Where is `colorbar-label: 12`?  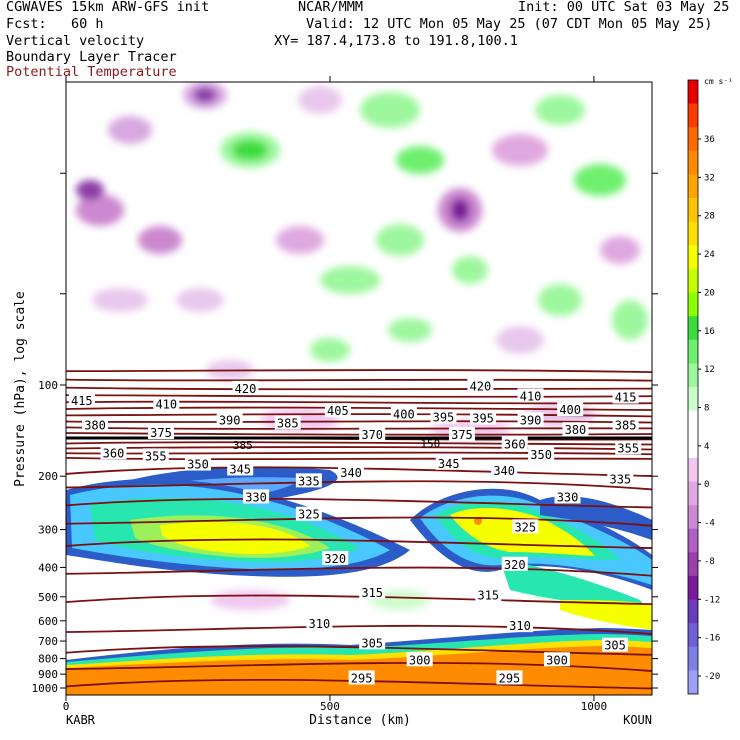
colorbar-label: 12 is located at coordinates (709, 370).